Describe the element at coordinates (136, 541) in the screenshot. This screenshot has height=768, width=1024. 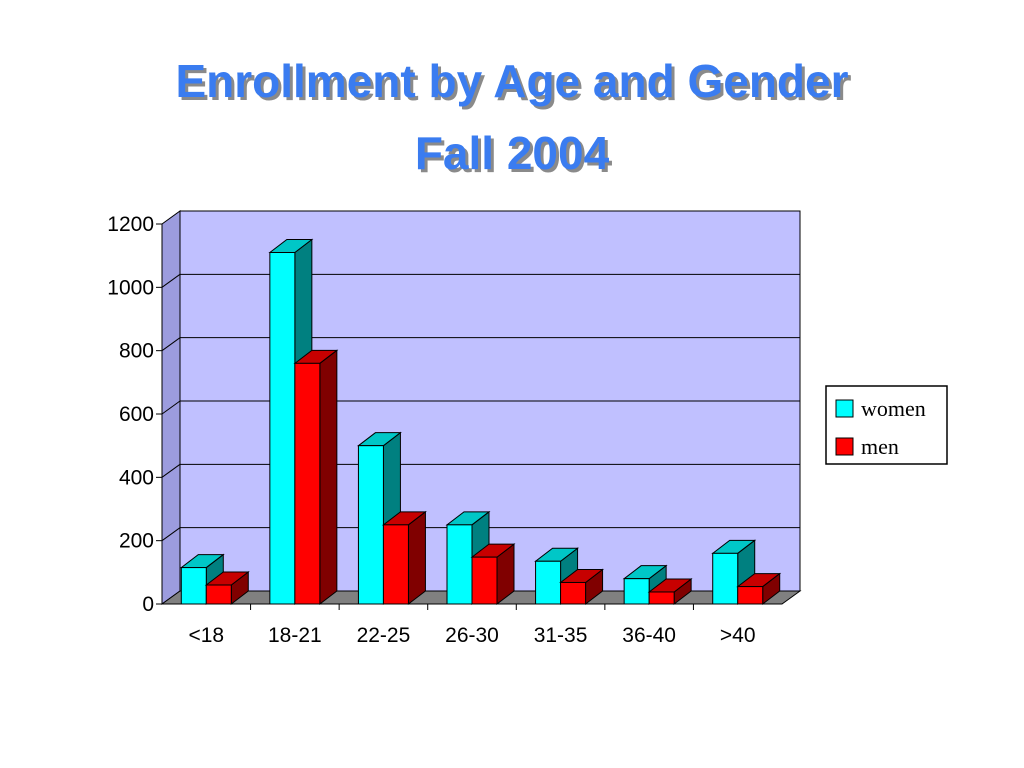
I see `y-tick-label: 200` at that location.